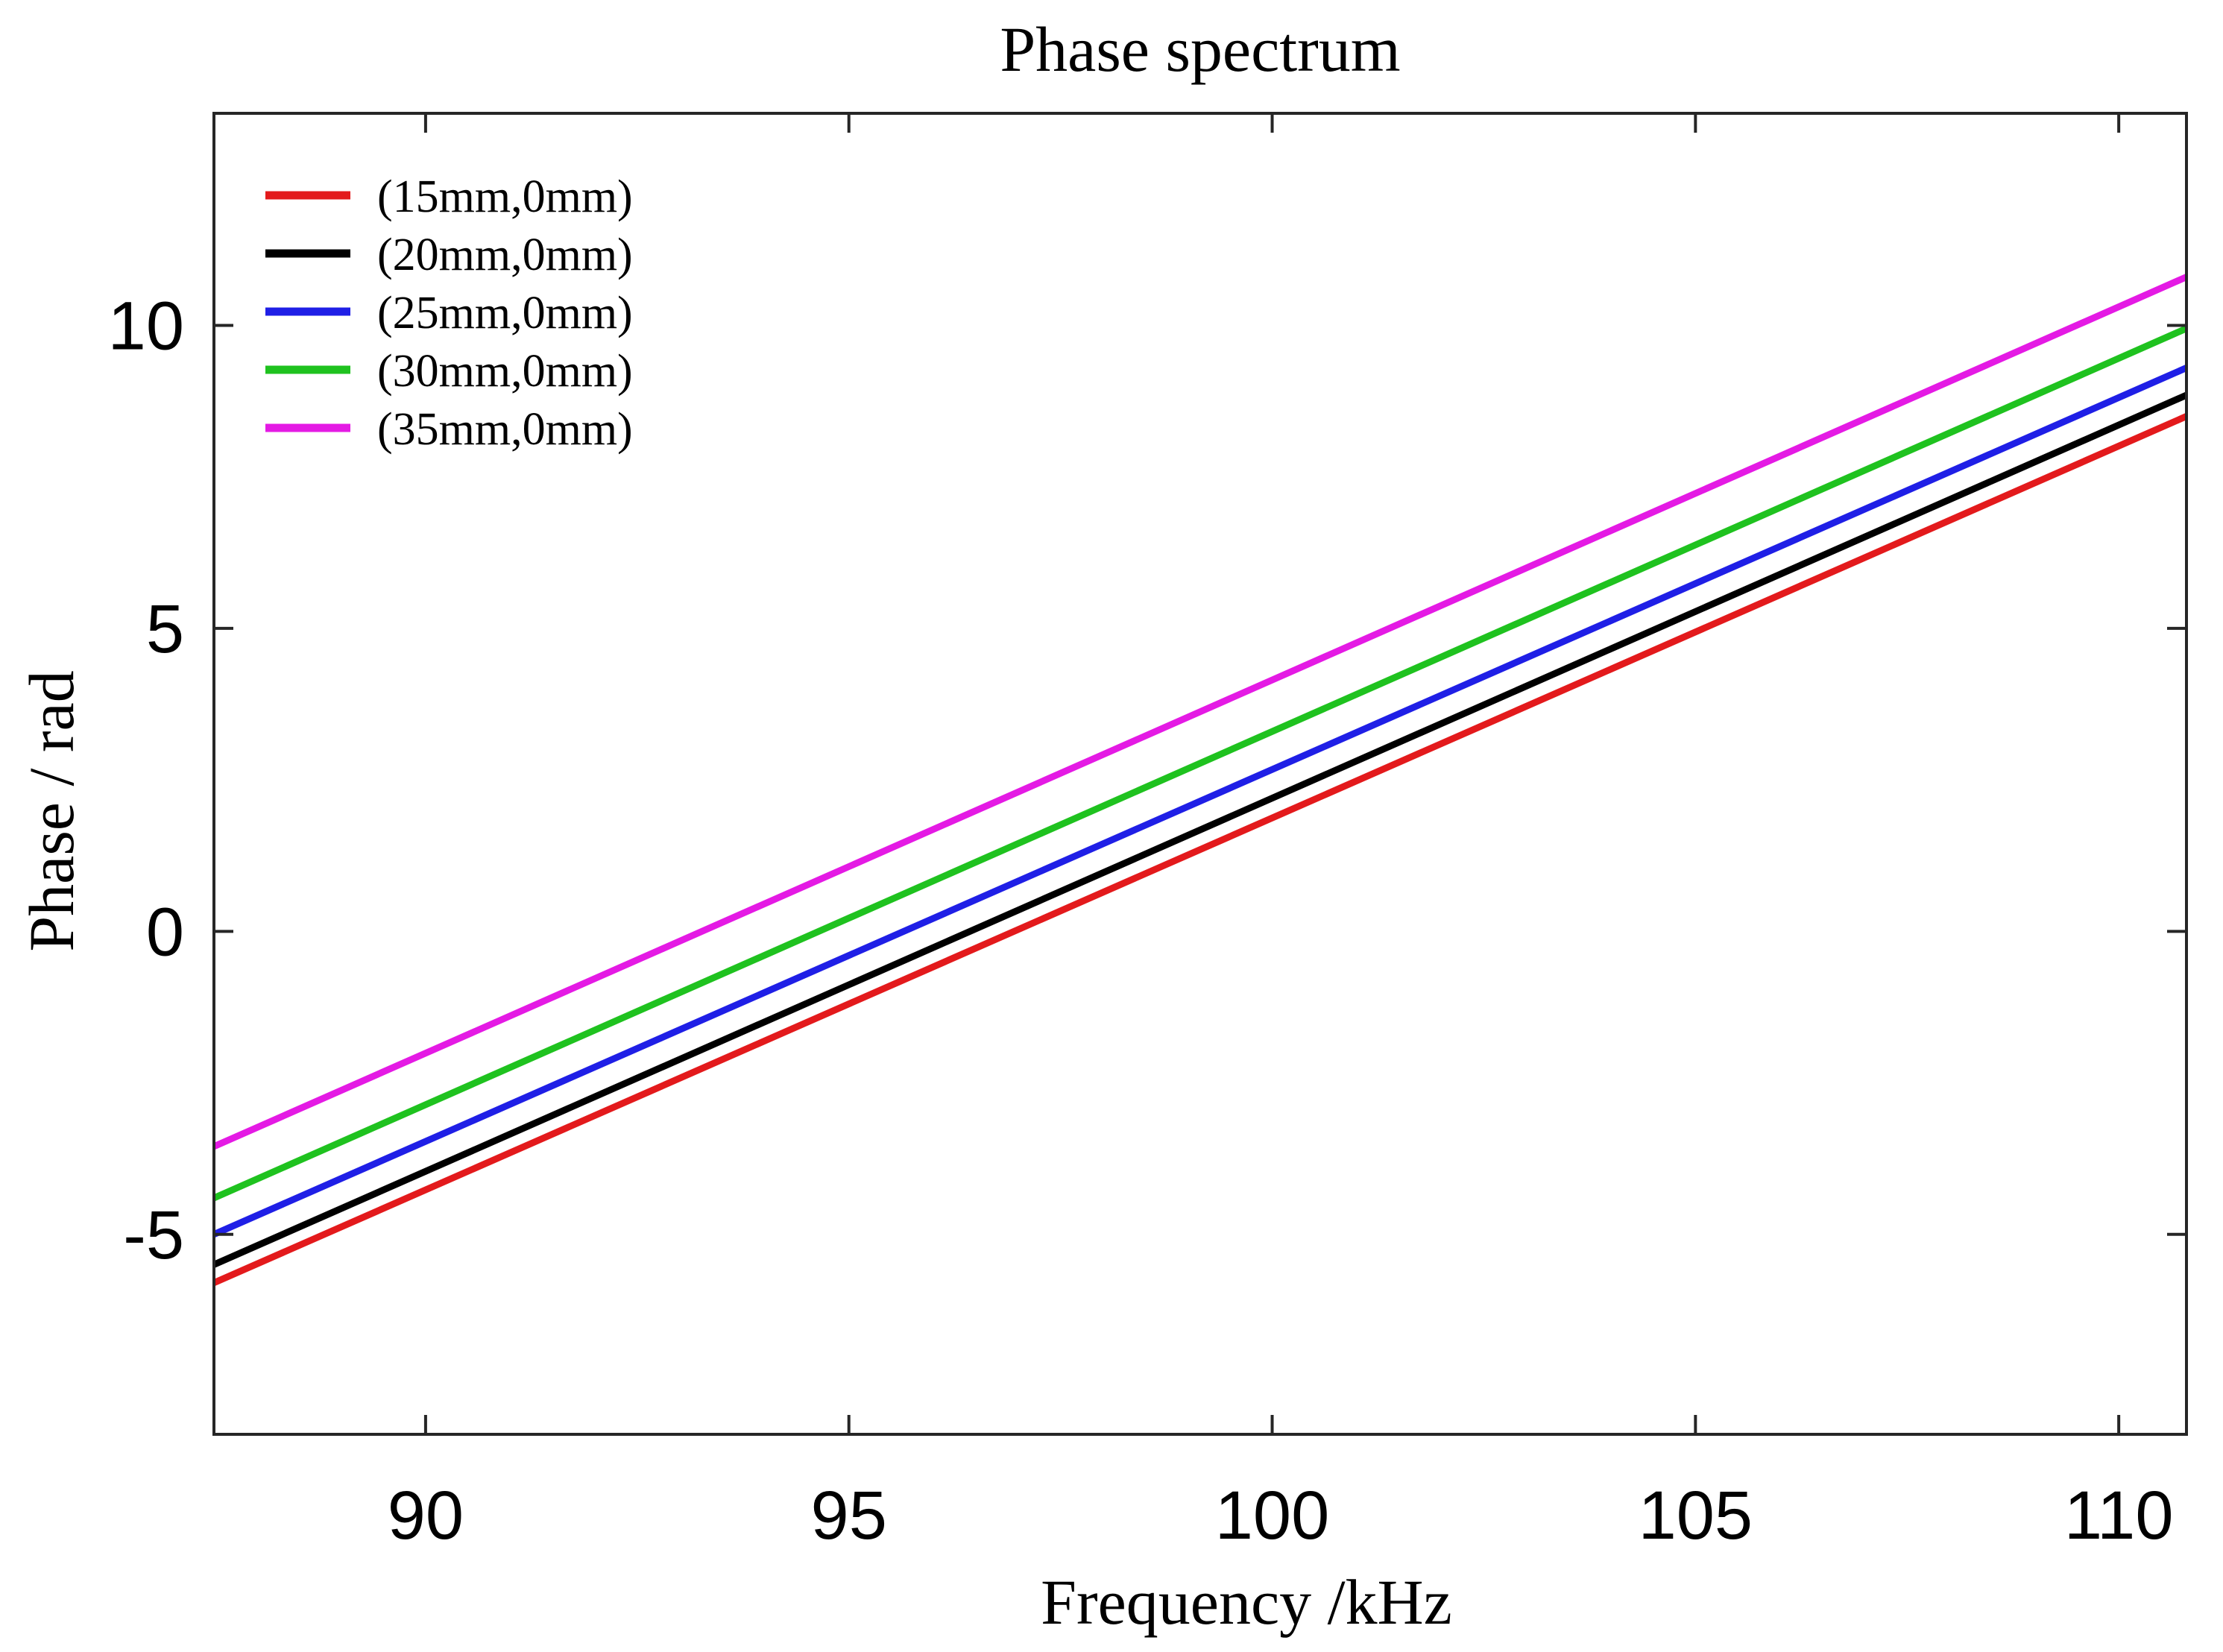 The image size is (2223, 1652). I want to click on legend-entry-1: (15mm,0mm), so click(505, 197).